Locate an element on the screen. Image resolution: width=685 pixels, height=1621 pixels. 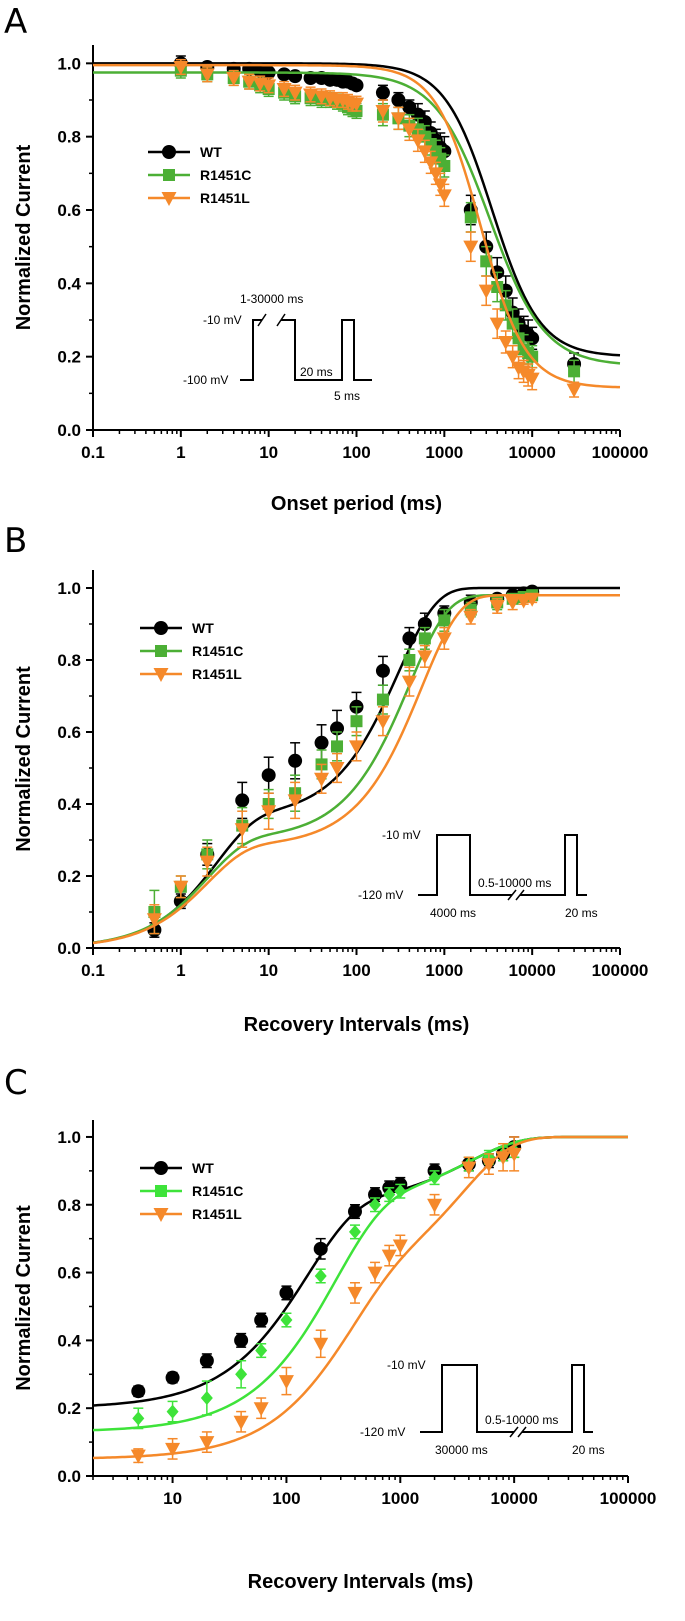
protocol-label: -120 mV is located at coordinates (382, 1432).